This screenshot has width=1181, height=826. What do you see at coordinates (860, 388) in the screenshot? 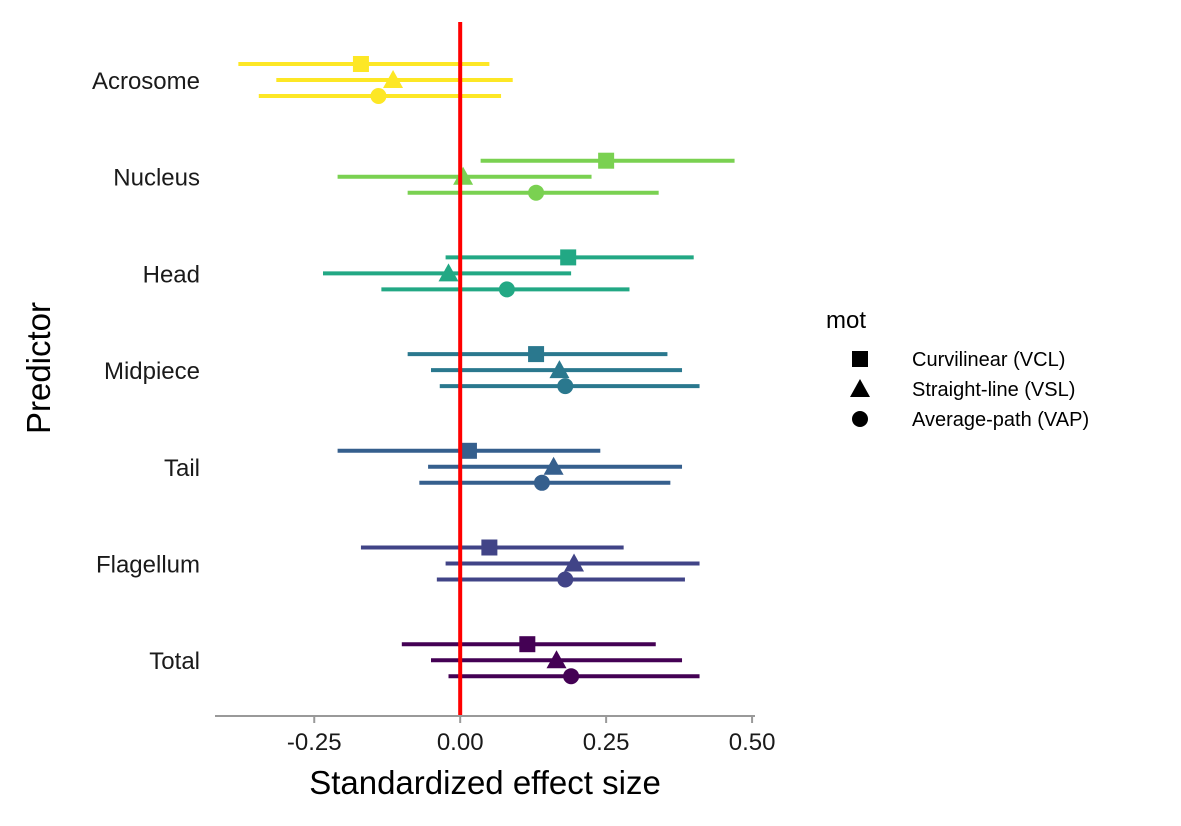
I see `legend-key-triangle` at bounding box center [860, 388].